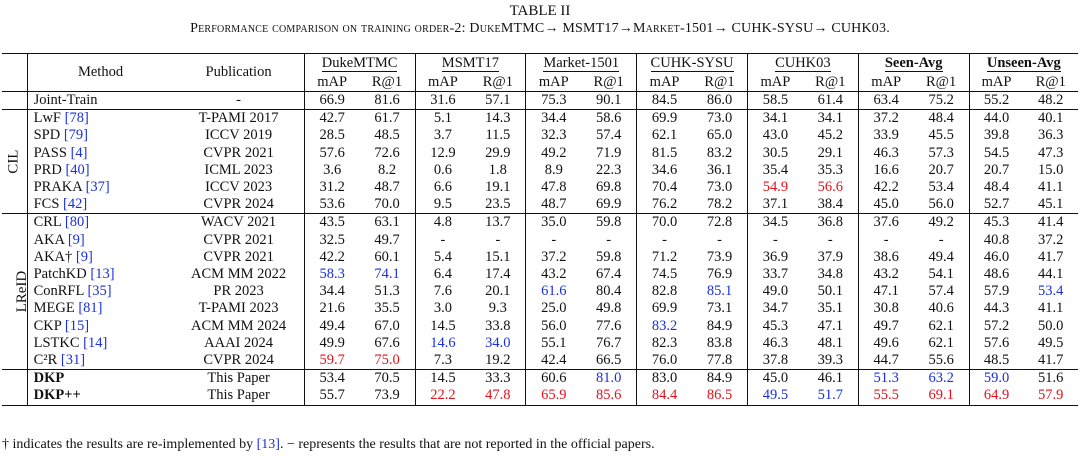 The width and height of the screenshot is (1080, 456). I want to click on value-cell: 81.0, so click(608, 378).